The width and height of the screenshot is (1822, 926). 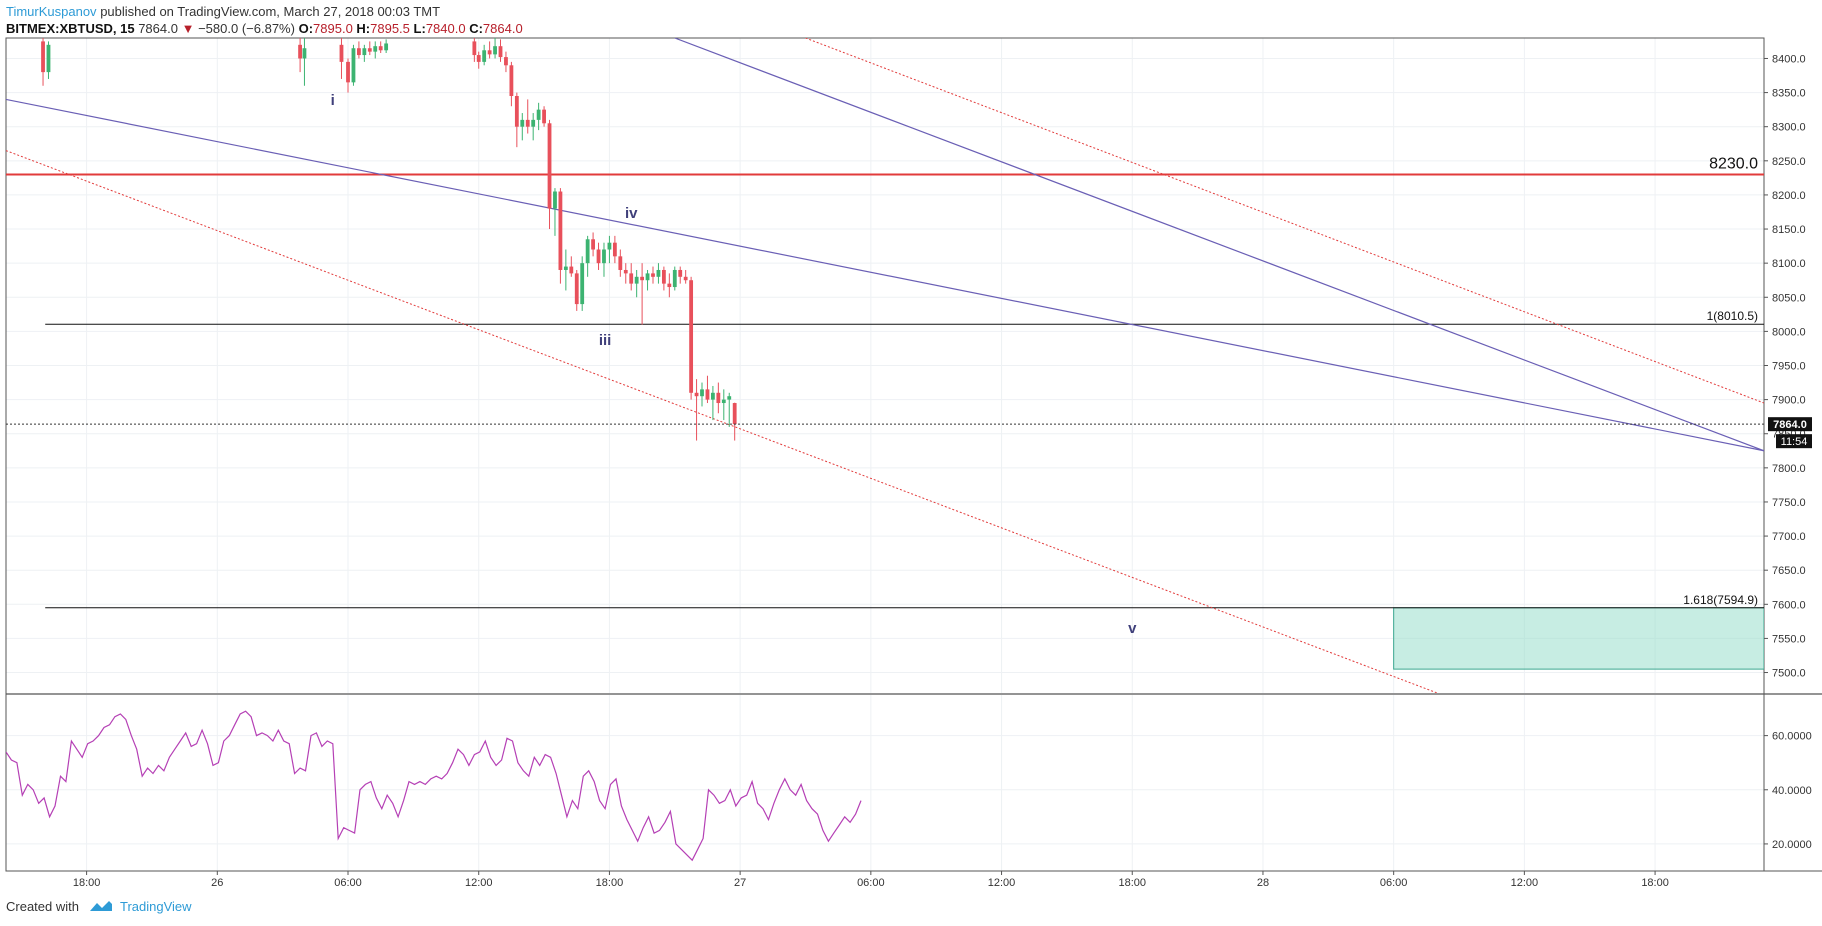 I want to click on rsi-line, so click(x=434, y=786).